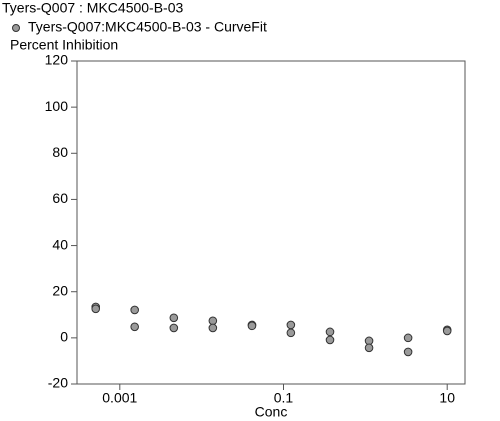  I want to click on y-tick-label: 40, so click(60, 244).